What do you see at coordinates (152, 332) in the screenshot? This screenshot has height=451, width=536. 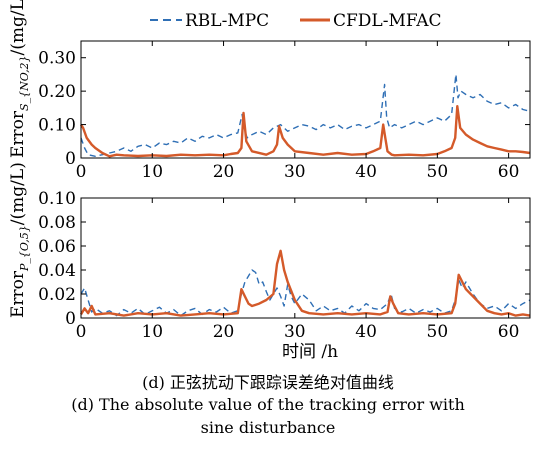 I see `bottom-xtick-label: 10` at bounding box center [152, 332].